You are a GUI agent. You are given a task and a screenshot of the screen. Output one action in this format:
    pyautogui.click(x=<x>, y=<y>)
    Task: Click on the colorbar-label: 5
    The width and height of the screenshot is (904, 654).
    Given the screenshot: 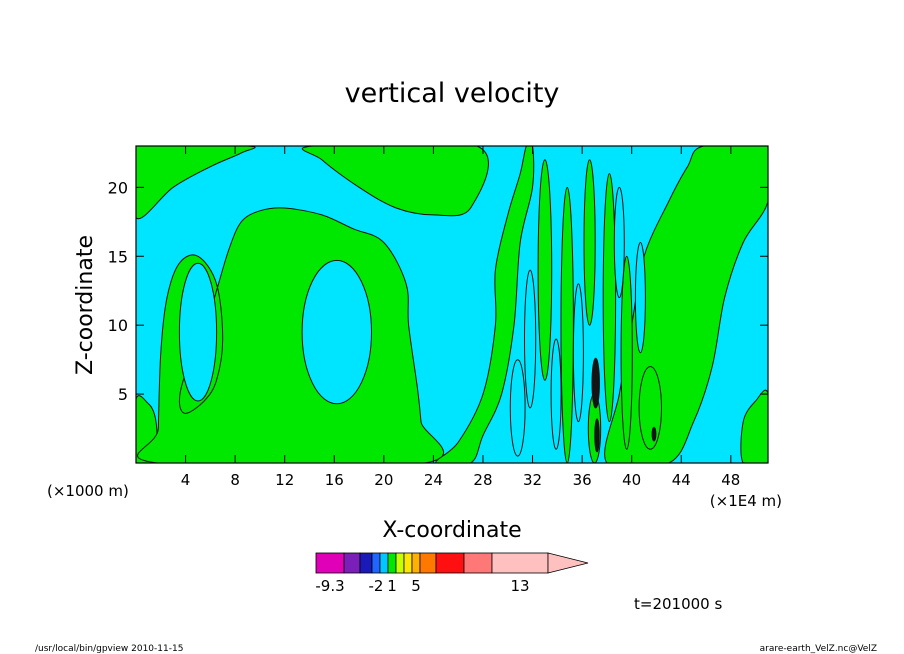 What is the action you would take?
    pyautogui.click(x=416, y=586)
    